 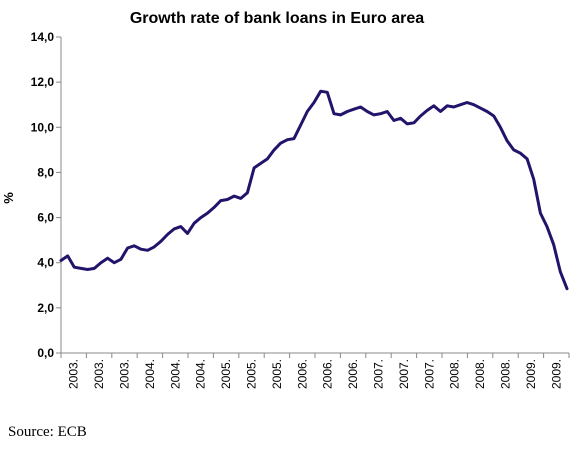 What do you see at coordinates (43, 37) in the screenshot?
I see `y-tick-label: 14,0` at bounding box center [43, 37].